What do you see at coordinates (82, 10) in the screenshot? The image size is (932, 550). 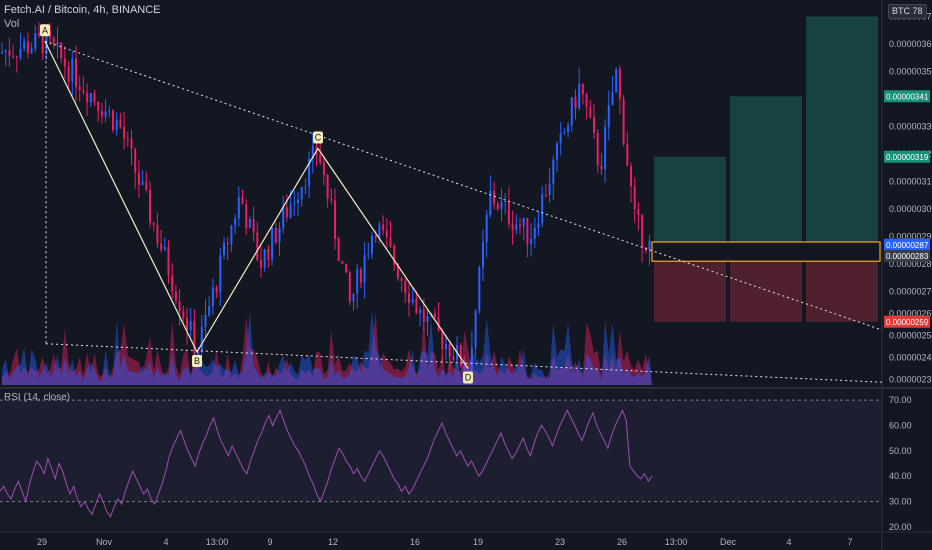 I see `symbol-title: Fetch.AI / Bitcoin, 4h, BINANCE` at bounding box center [82, 10].